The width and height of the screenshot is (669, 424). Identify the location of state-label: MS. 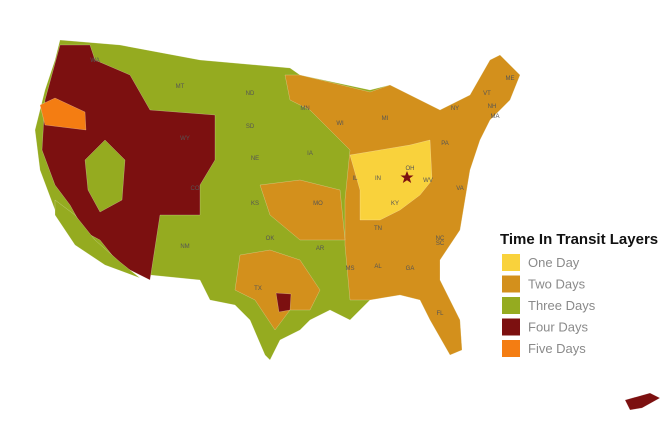
(350, 269).